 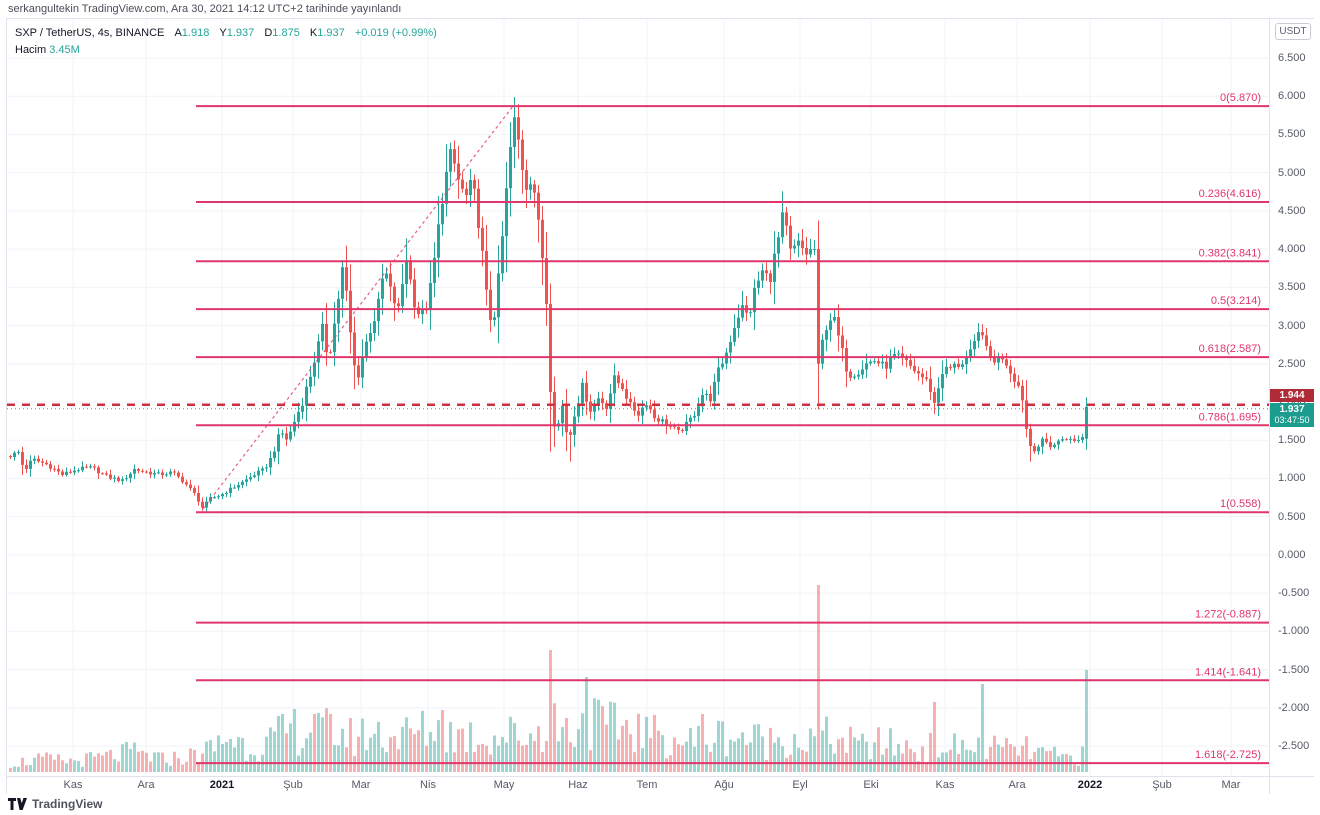 What do you see at coordinates (1292, 554) in the screenshot?
I see `price-tick-label: 0.000` at bounding box center [1292, 554].